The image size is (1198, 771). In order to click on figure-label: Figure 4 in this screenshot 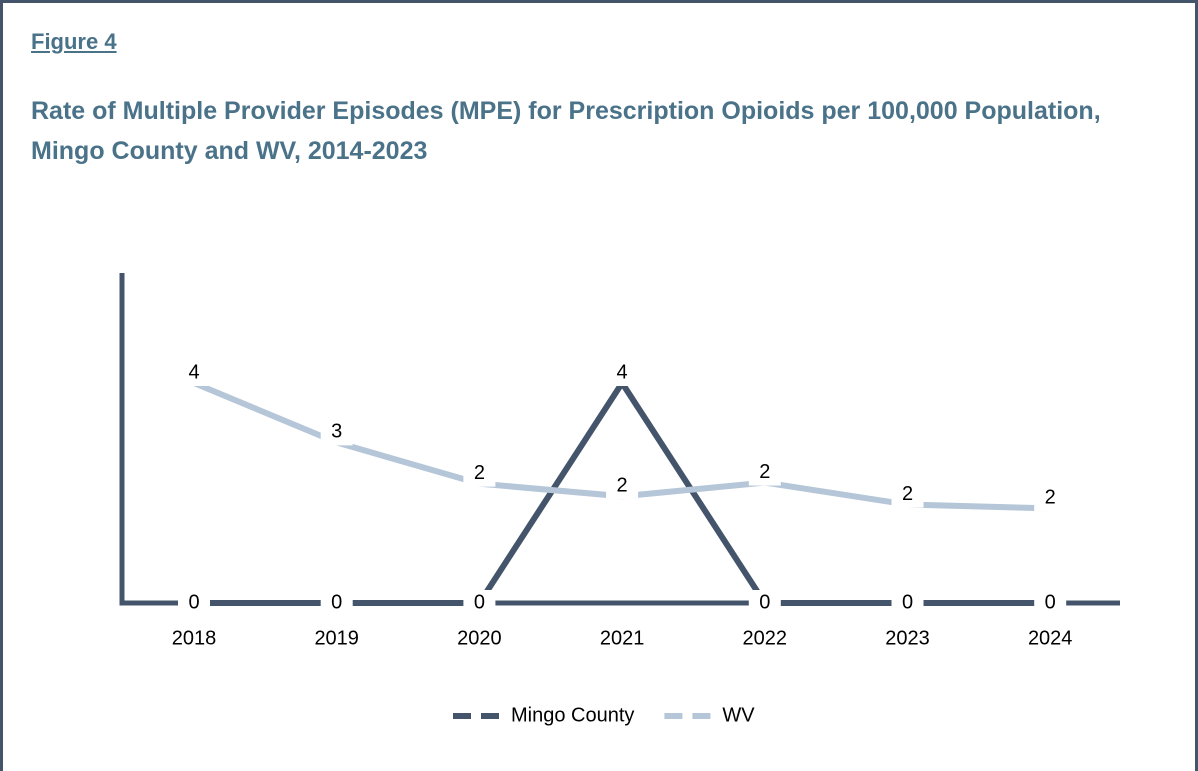, I will do `click(74, 41)`.